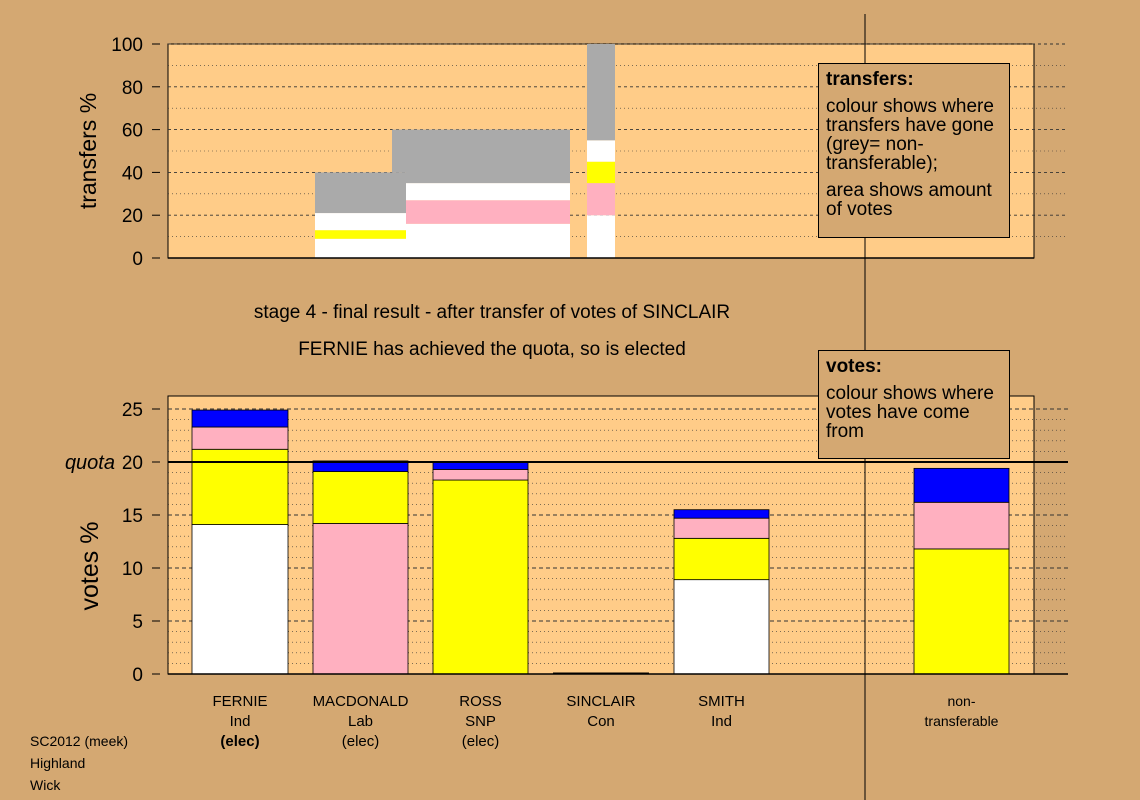 Image resolution: width=1140 pixels, height=800 pixels. Describe the element at coordinates (132, 569) in the screenshot. I see `votes-tick-label: 10` at that location.